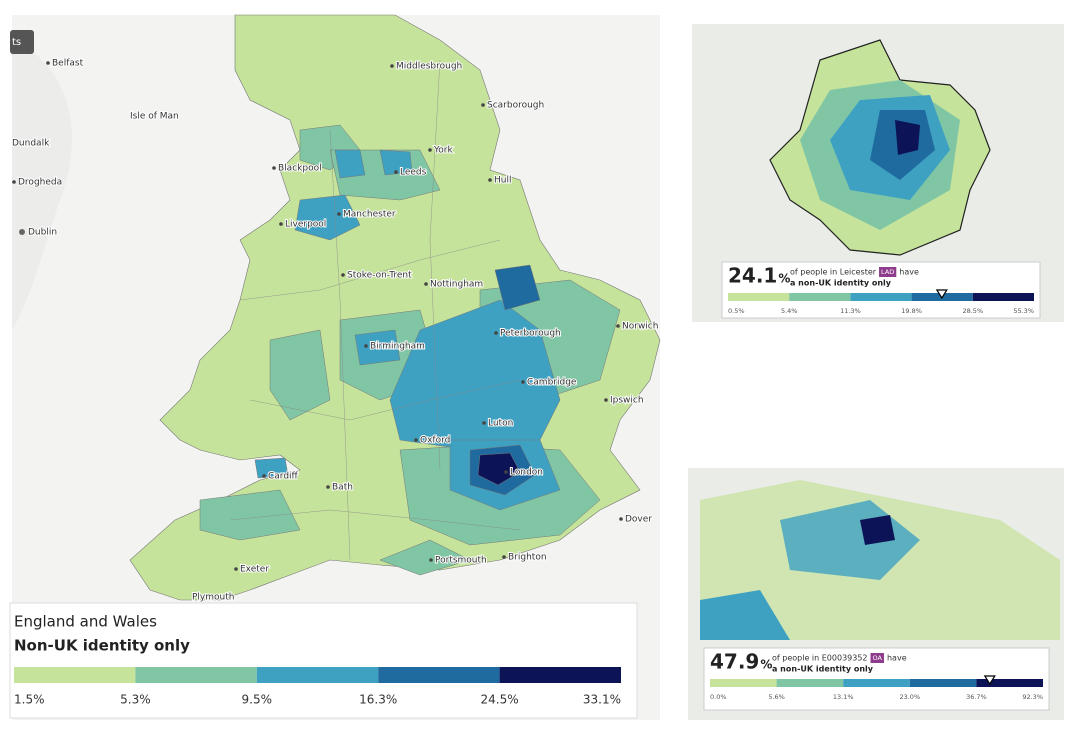 The image size is (1092, 756). What do you see at coordinates (317, 687) in the screenshot?
I see `legend-bar: 1.5% 5.3% 9.5% 16.3% 24.5% 33.1%` at bounding box center [317, 687].